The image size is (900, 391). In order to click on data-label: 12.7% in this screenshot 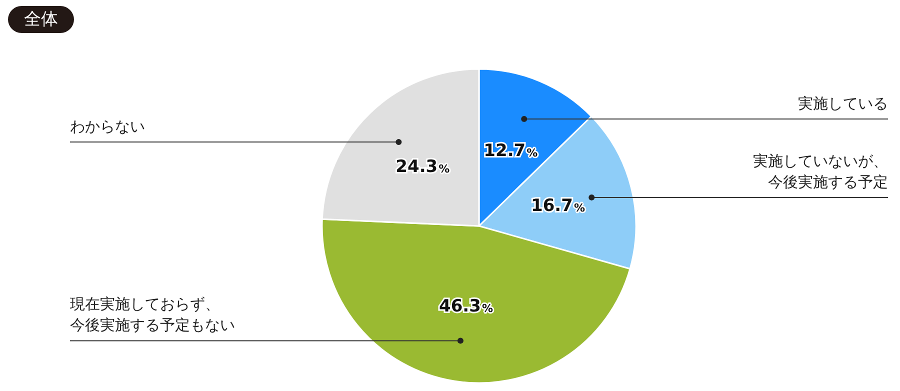, I will do `click(511, 150)`.